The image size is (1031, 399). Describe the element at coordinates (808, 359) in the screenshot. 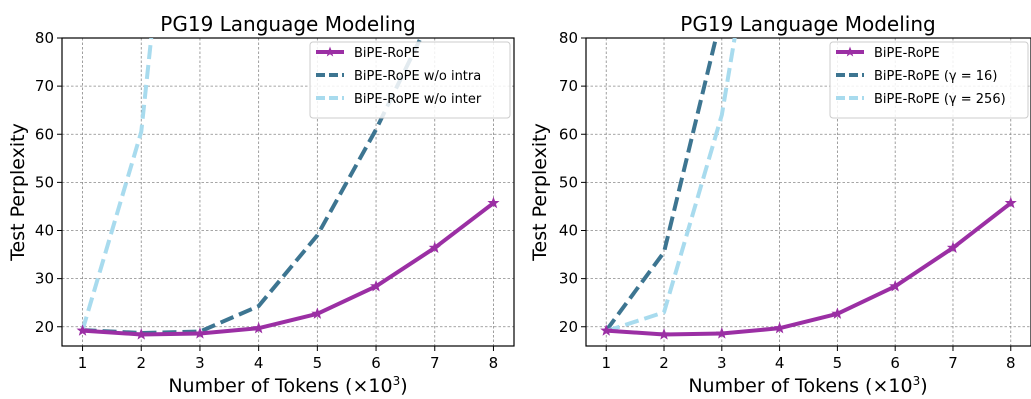

I see `x-axis-right: 1 2 3 4 5 6 7 8` at that location.